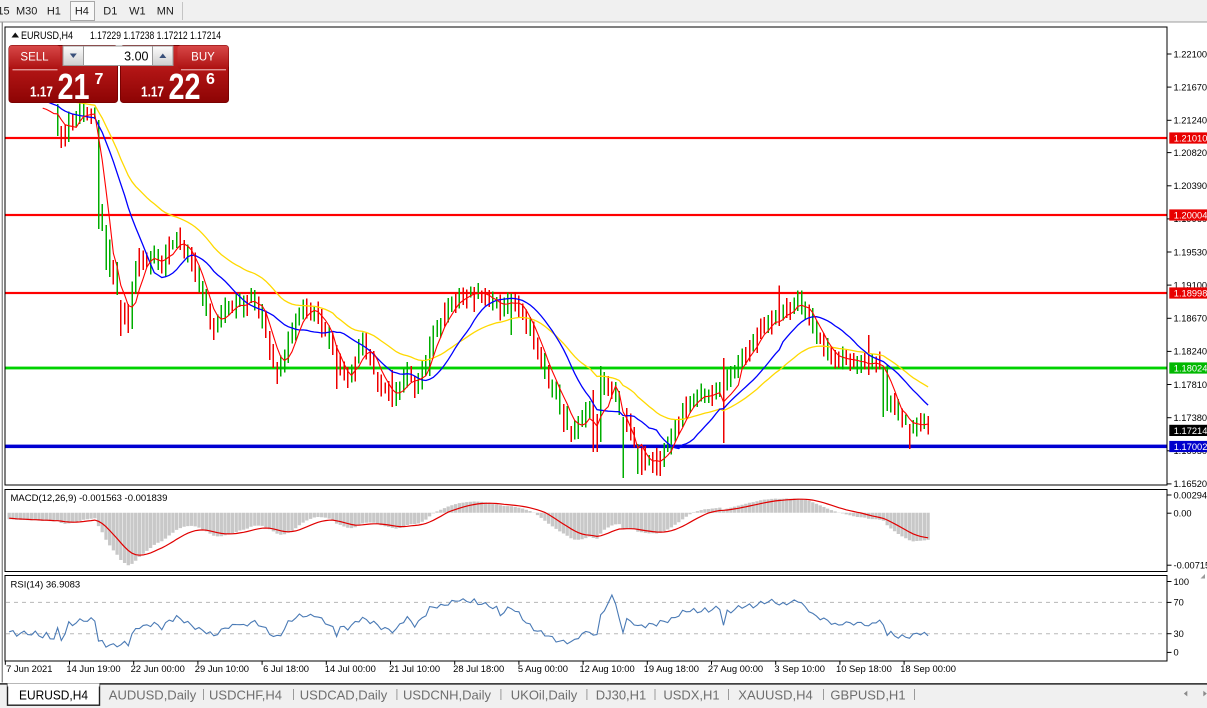 This screenshot has width=1207, height=708. Describe the element at coordinates (1190, 495) in the screenshot. I see `svg-text: 0.002947` at that location.